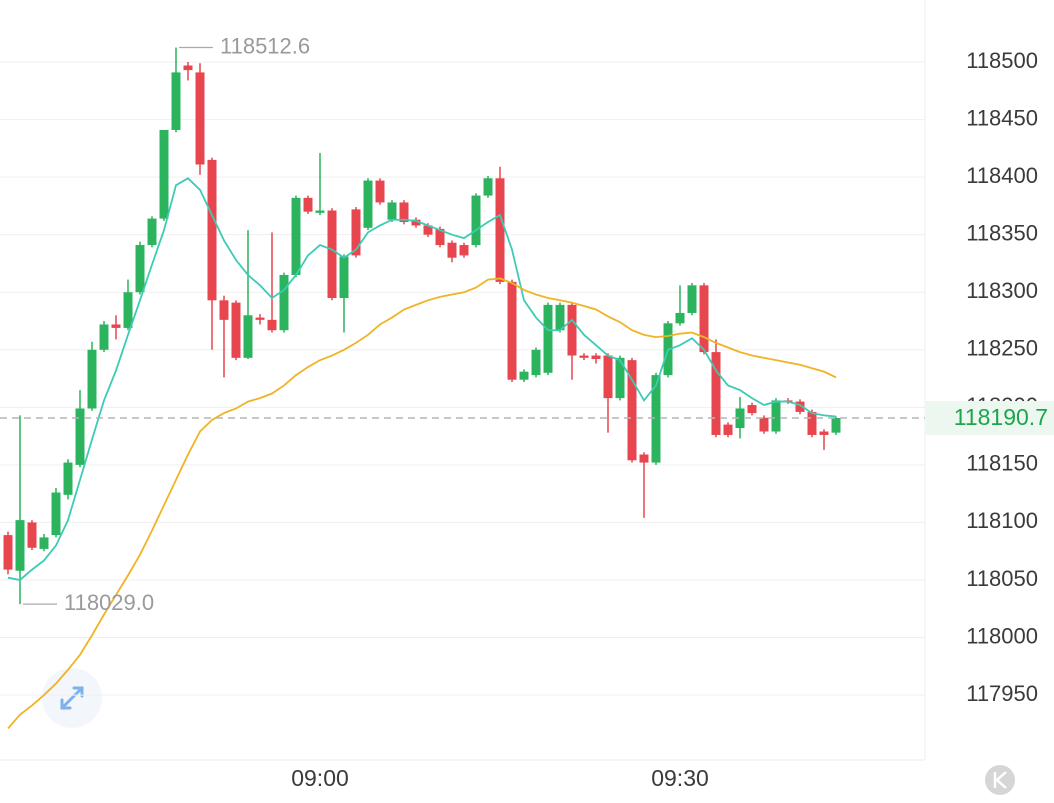  What do you see at coordinates (1002, 693) in the screenshot?
I see `y-tick-label: 117950` at bounding box center [1002, 693].